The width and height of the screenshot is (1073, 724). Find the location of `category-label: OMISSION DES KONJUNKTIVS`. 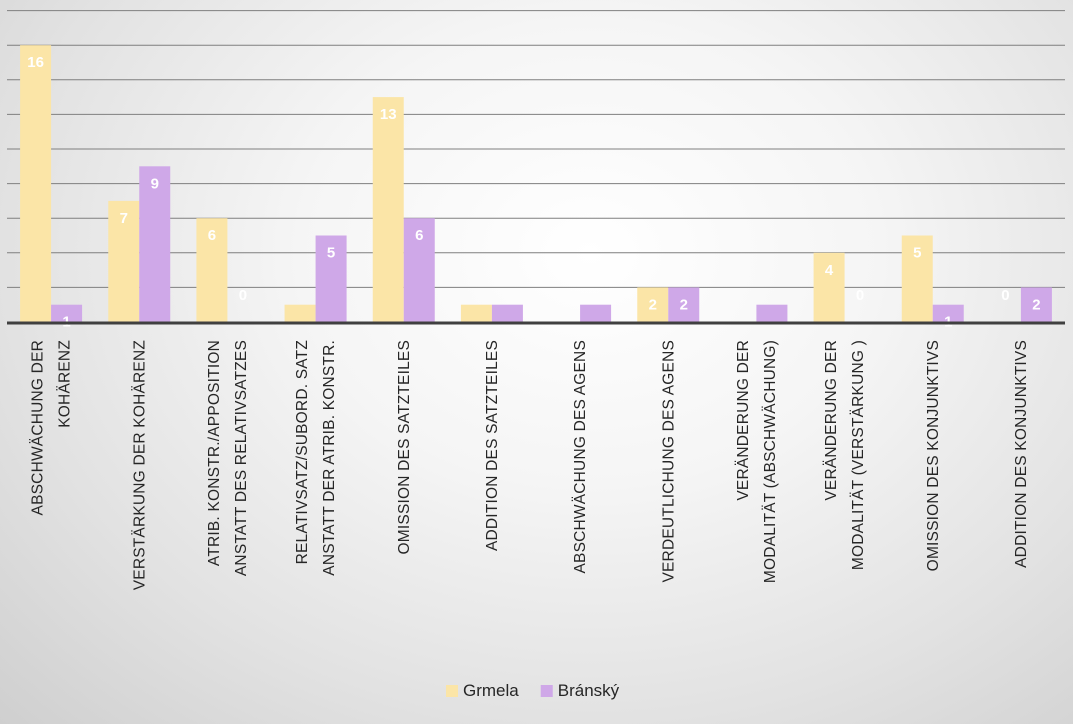

category-label: OMISSION DES KONJUNKTIVS is located at coordinates (933, 455).